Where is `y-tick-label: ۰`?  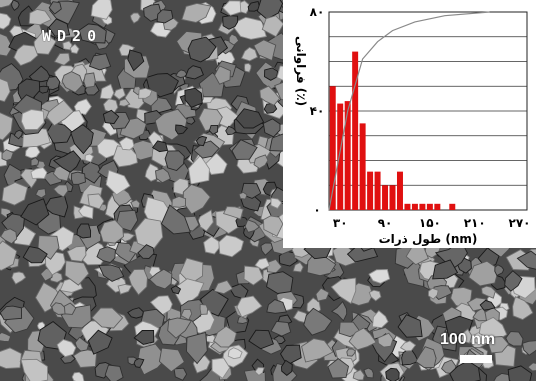 y-tick-label: ۰ is located at coordinates (316, 210).